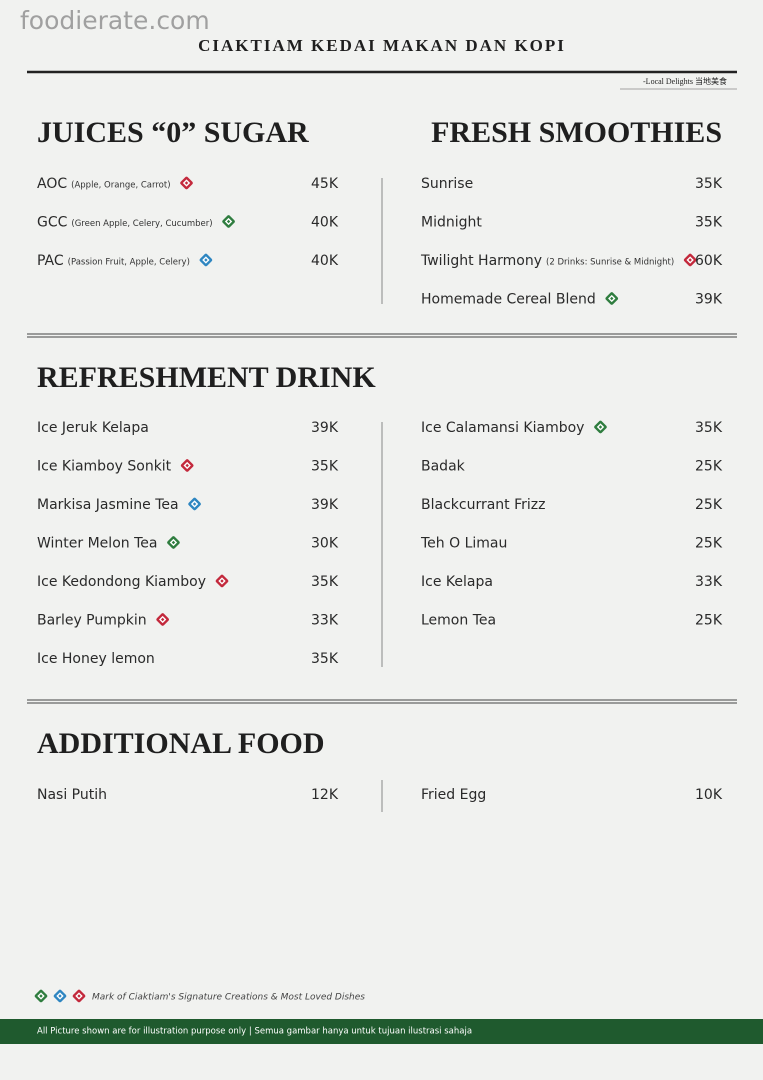  Describe the element at coordinates (458, 621) in the screenshot. I see `item-name: Lemon Tea` at that location.